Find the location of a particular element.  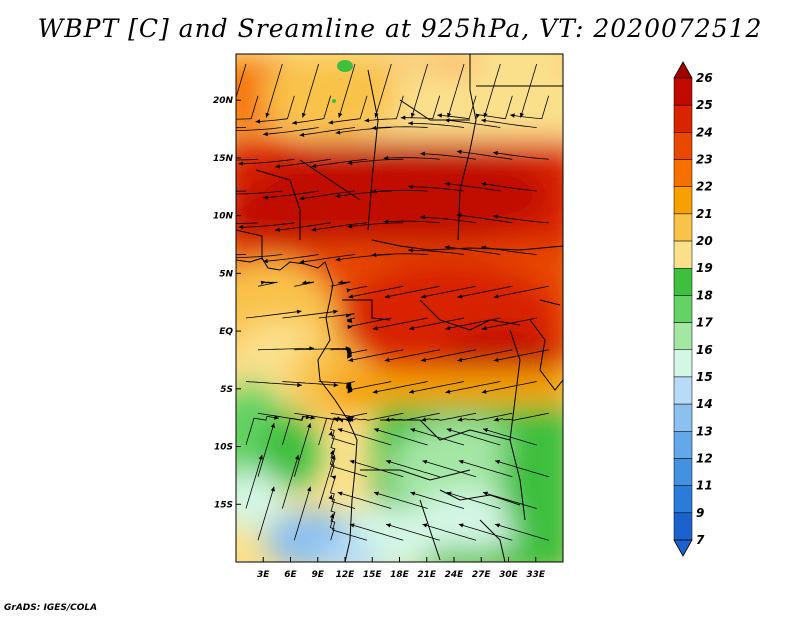

colorbar-label: 24 is located at coordinates (704, 132).